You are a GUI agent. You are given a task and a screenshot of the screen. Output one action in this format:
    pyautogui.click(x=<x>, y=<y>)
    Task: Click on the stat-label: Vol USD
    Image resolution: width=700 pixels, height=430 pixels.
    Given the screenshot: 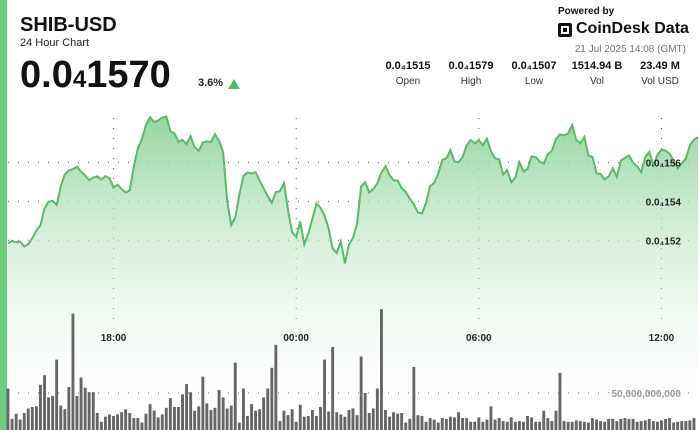 What is the action you would take?
    pyautogui.click(x=660, y=81)
    